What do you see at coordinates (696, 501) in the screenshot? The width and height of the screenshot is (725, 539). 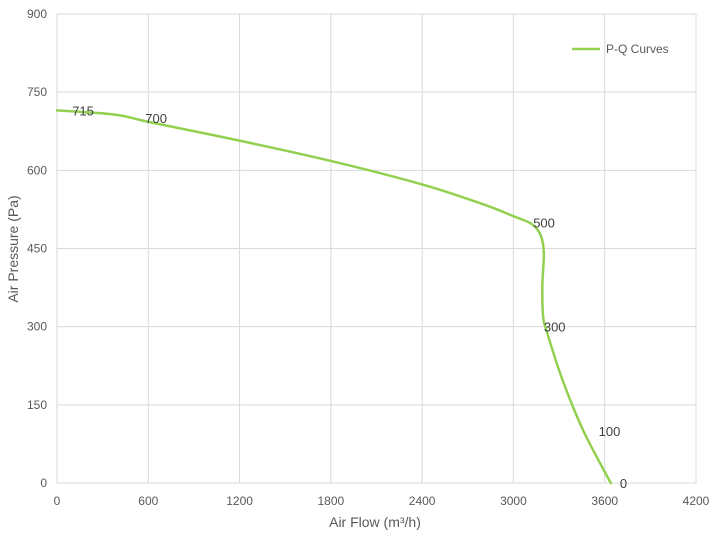 I see `x-tick-label: 4200` at bounding box center [696, 501].